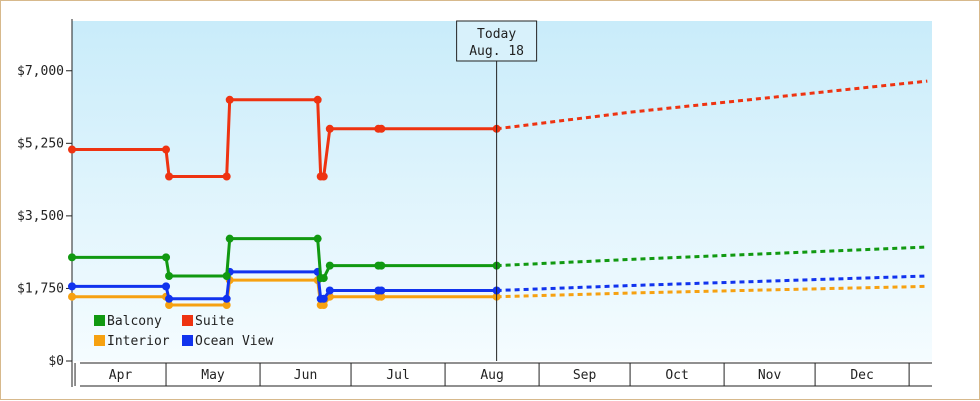 This screenshot has width=980, height=401. Describe the element at coordinates (491, 375) in the screenshot. I see `x-tick-label: Aug` at that location.